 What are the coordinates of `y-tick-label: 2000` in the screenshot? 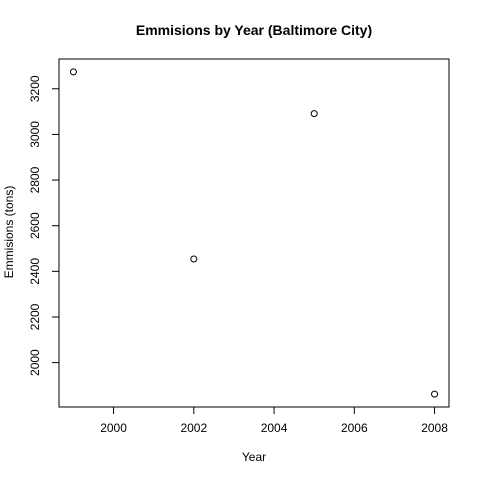 It's located at (35, 362).